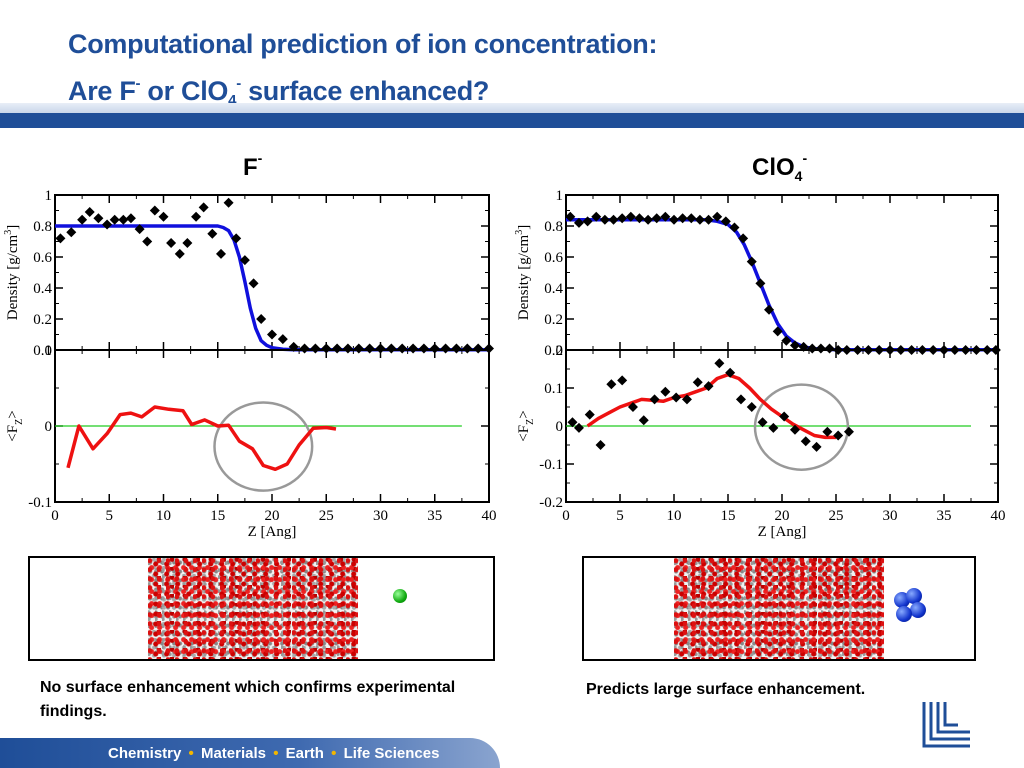 The height and width of the screenshot is (768, 1024). Describe the element at coordinates (326, 516) in the screenshot. I see `left-force-xtick-label: 25` at that location.